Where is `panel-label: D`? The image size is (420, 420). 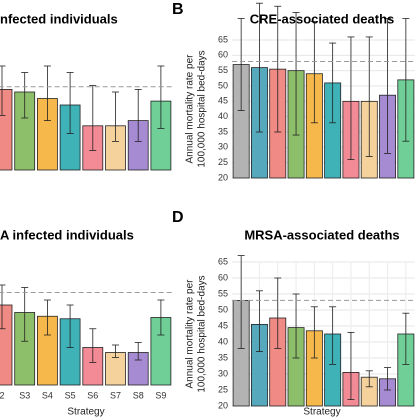 panel-label: D is located at coordinates (178, 217).